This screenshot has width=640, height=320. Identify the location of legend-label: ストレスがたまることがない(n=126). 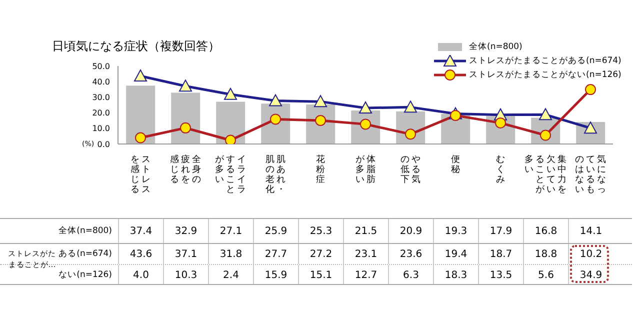
(545, 75).